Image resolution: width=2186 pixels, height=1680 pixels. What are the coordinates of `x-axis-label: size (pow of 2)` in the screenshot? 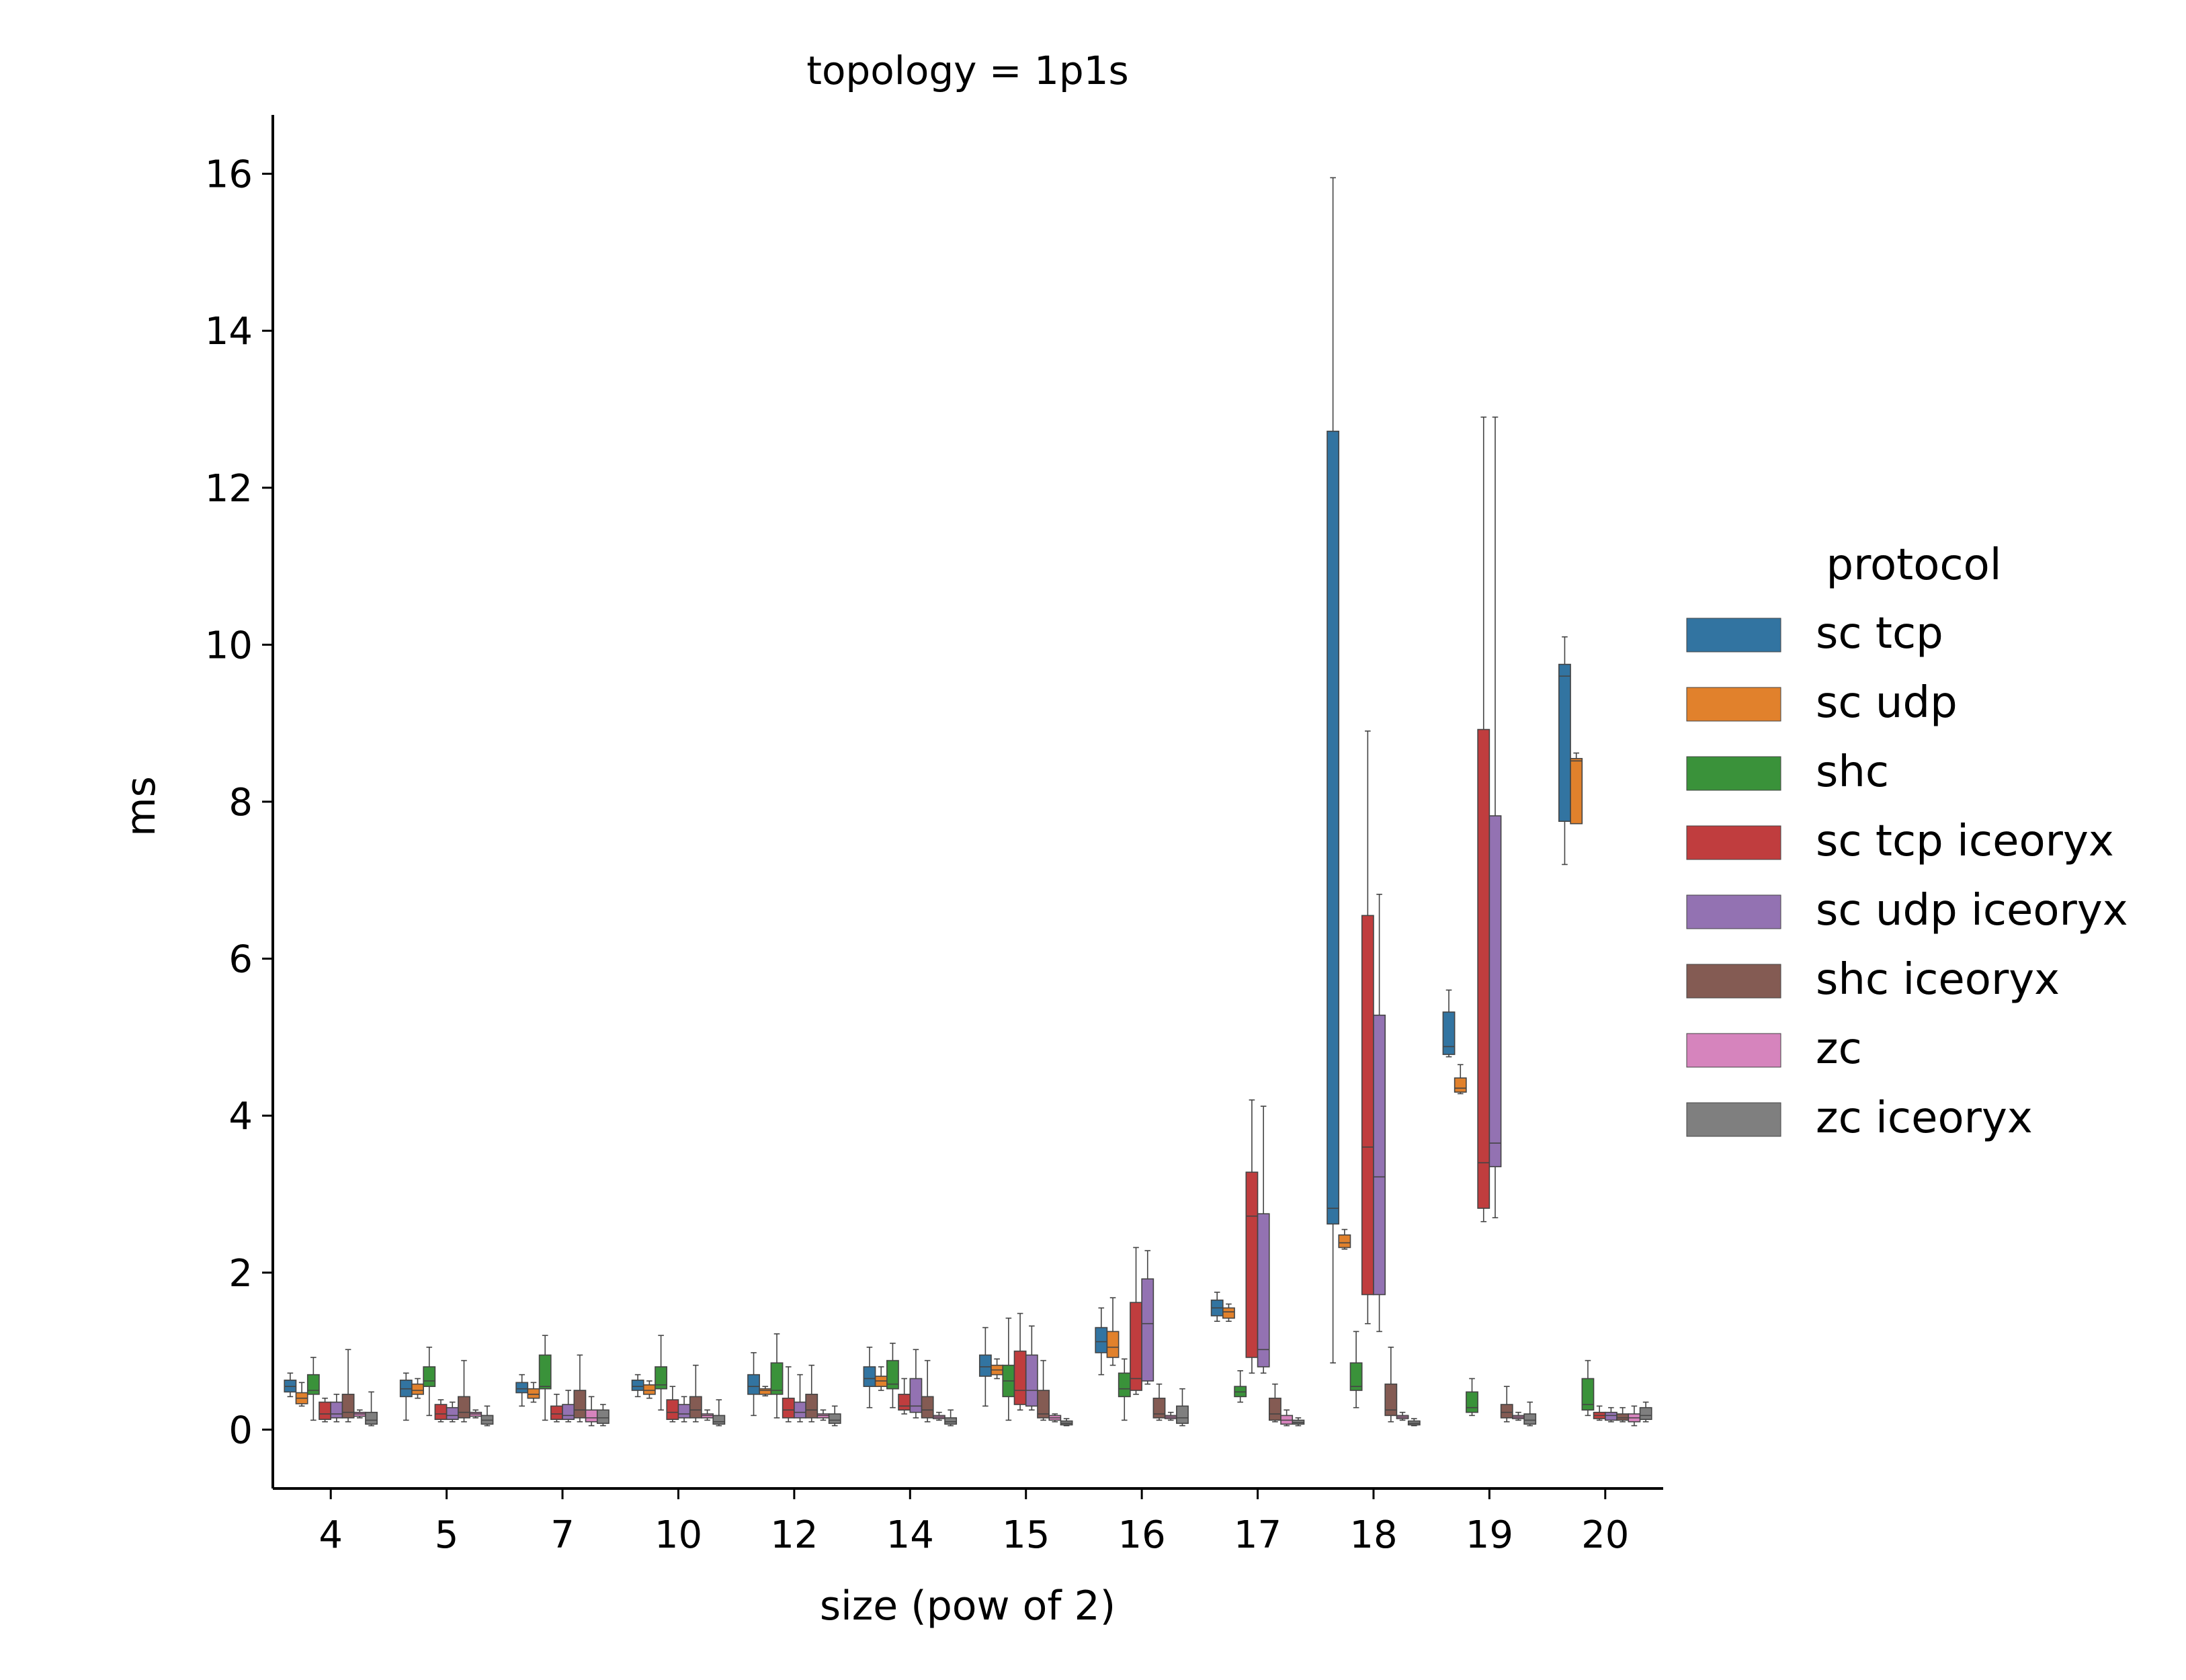 It's located at (968, 1606).